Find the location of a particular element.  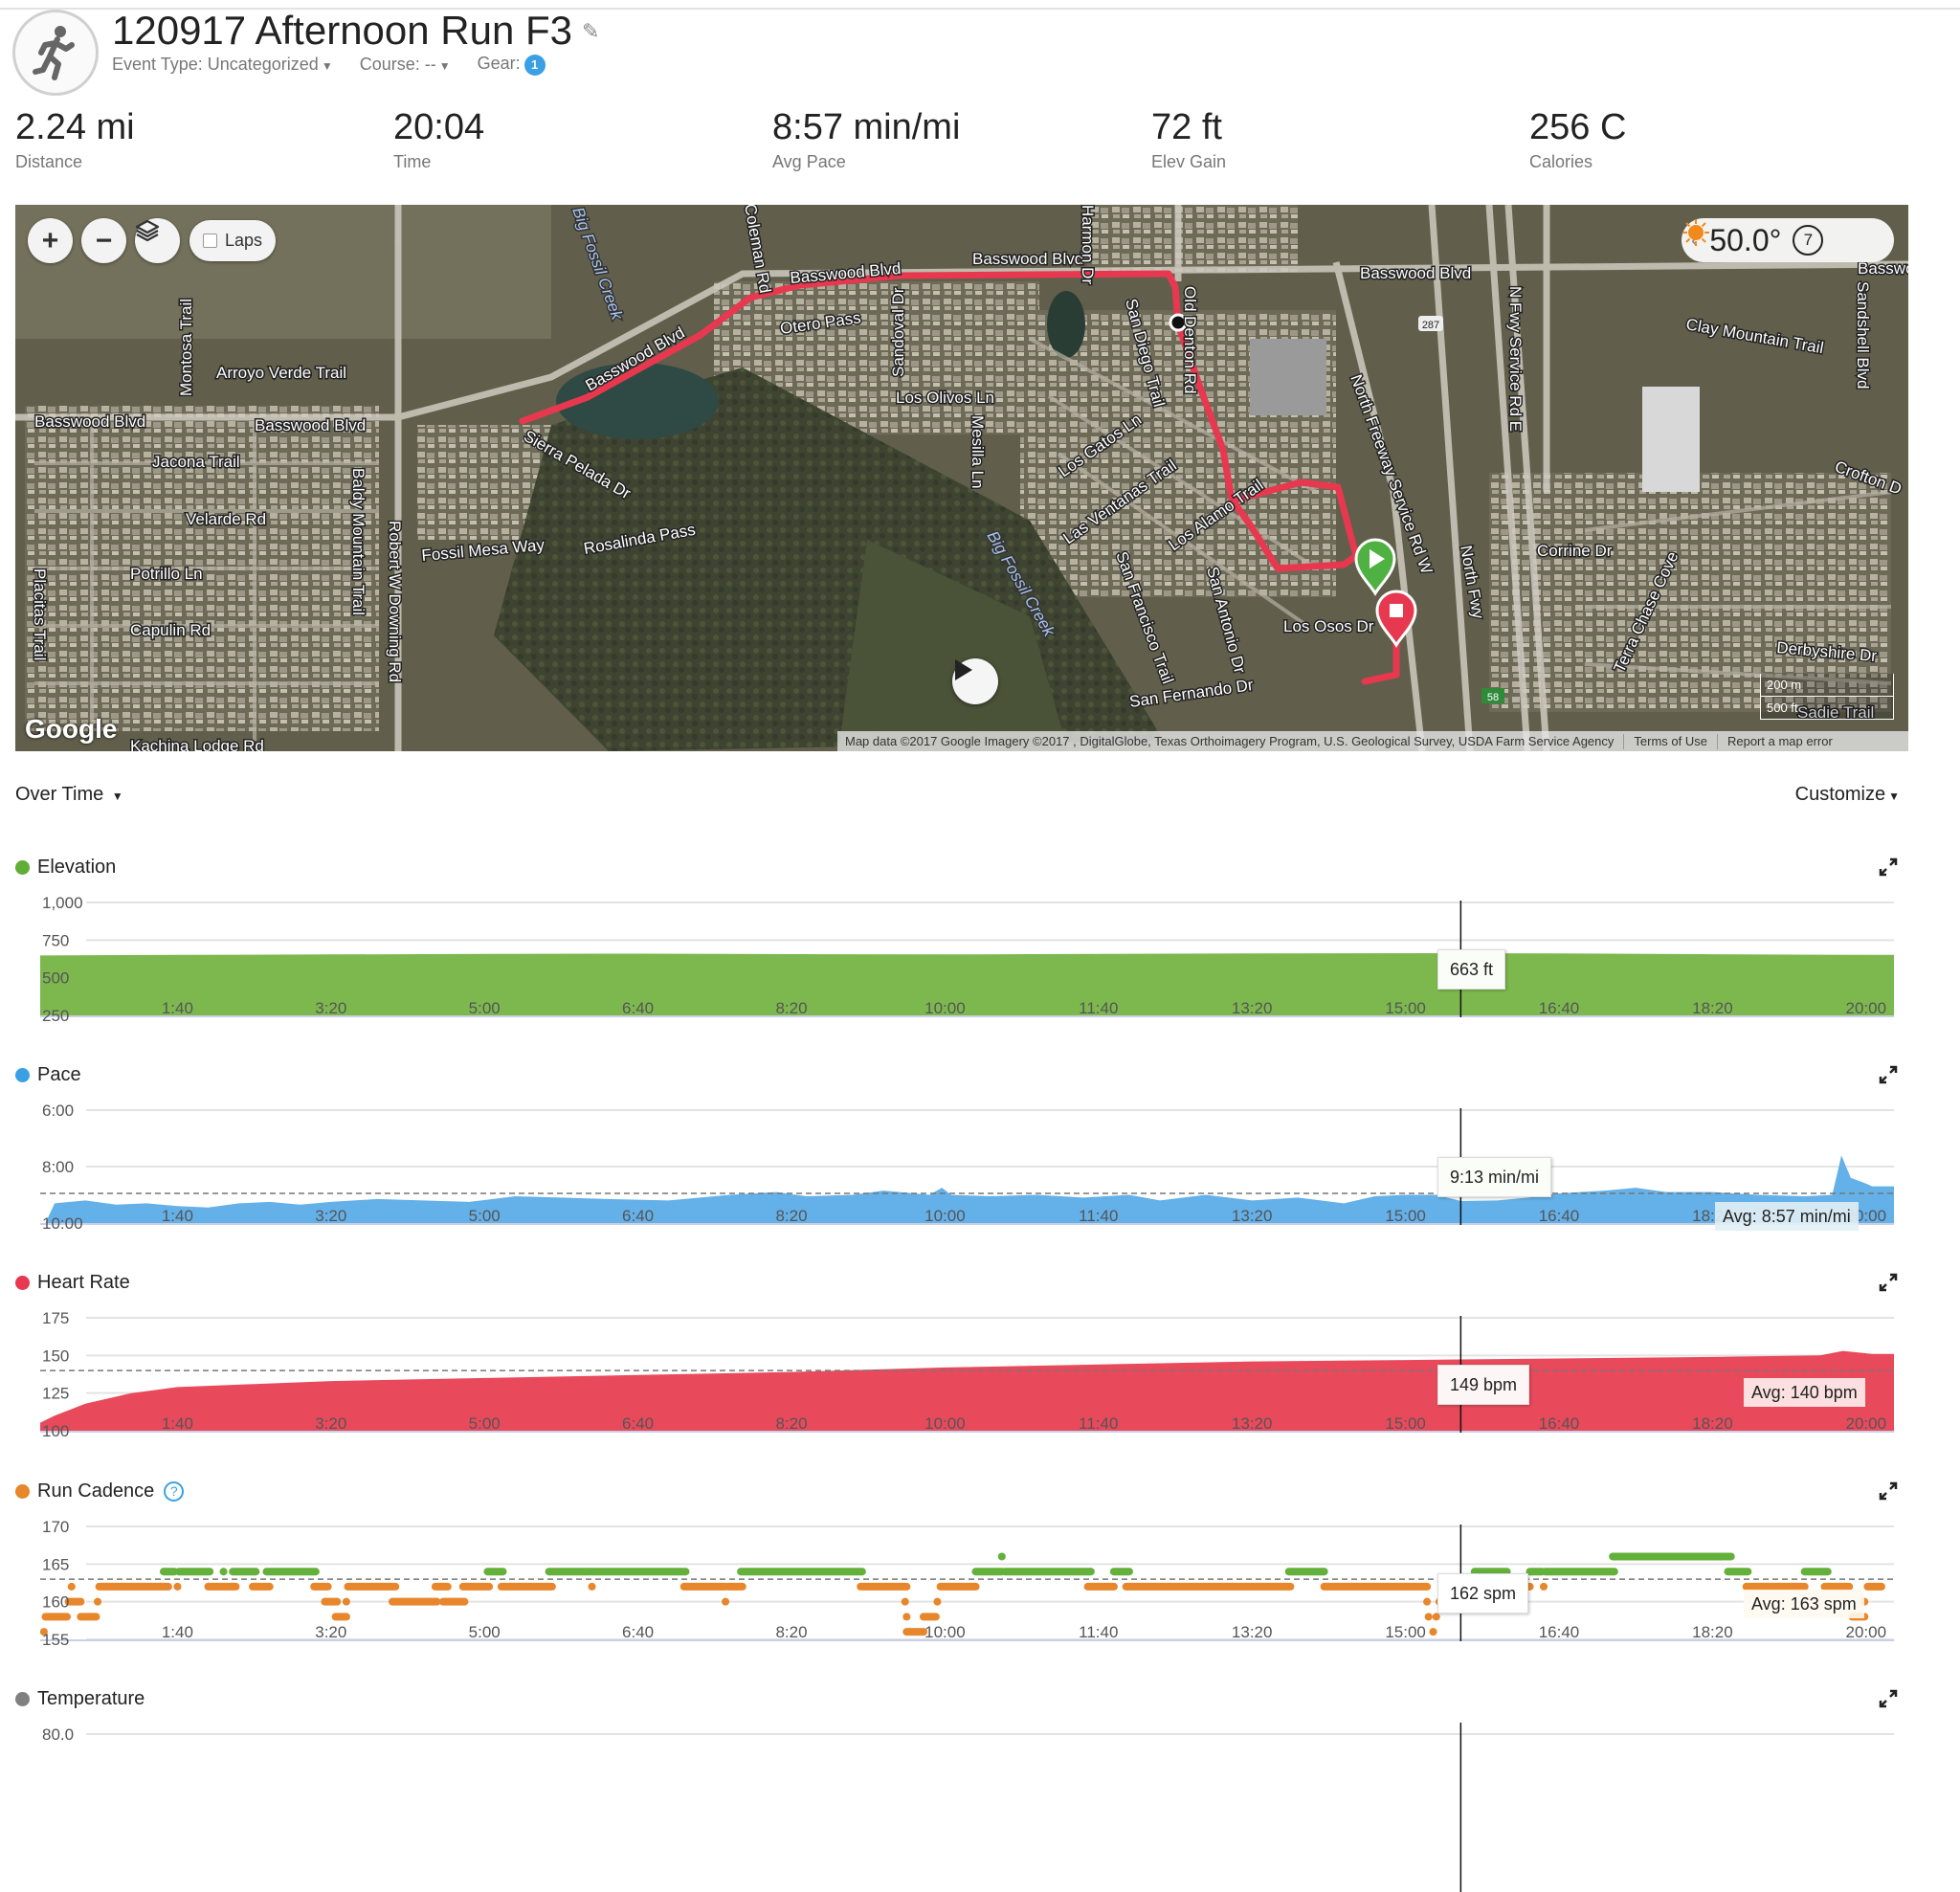

customize-dropdown: Customize ▼ is located at coordinates (1848, 795).